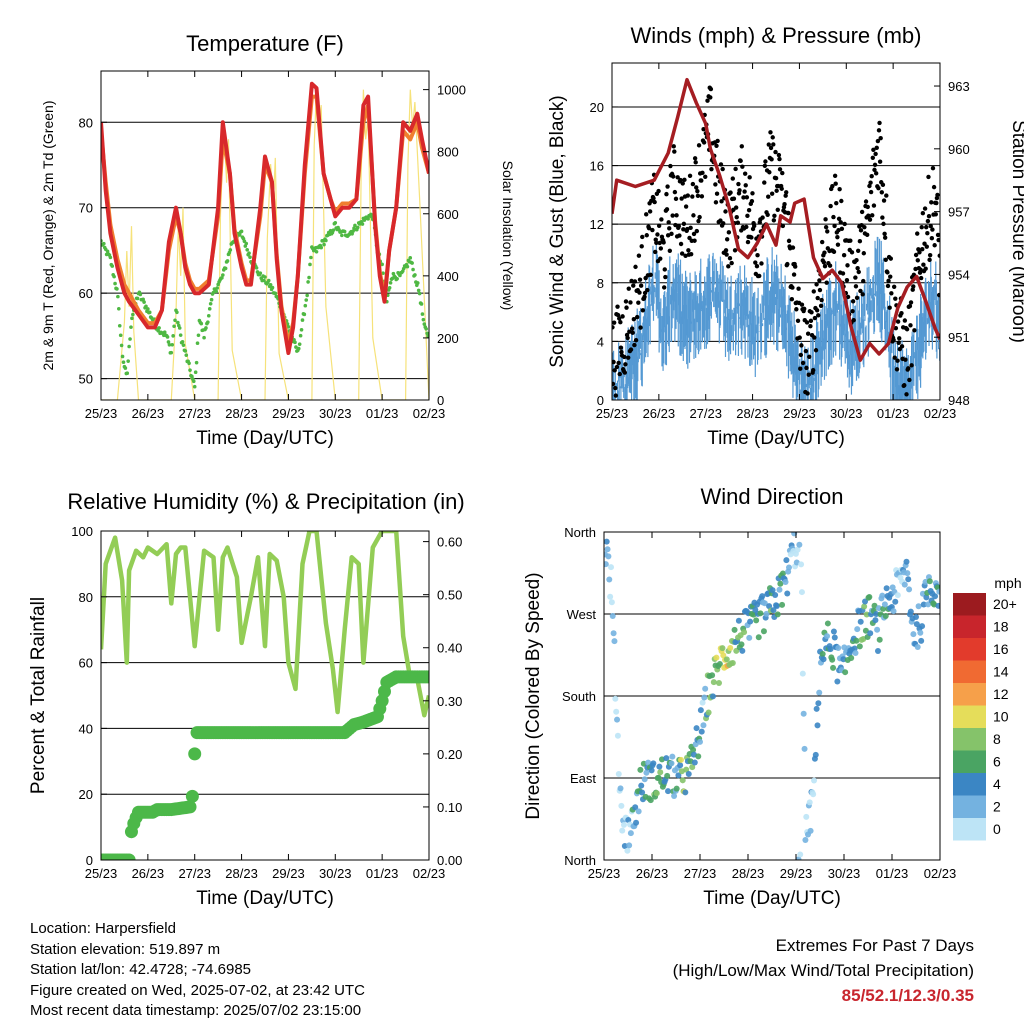  What do you see at coordinates (1016, 231) in the screenshot?
I see `y2-axis-label: Station Pressure (Maroon)` at bounding box center [1016, 231].